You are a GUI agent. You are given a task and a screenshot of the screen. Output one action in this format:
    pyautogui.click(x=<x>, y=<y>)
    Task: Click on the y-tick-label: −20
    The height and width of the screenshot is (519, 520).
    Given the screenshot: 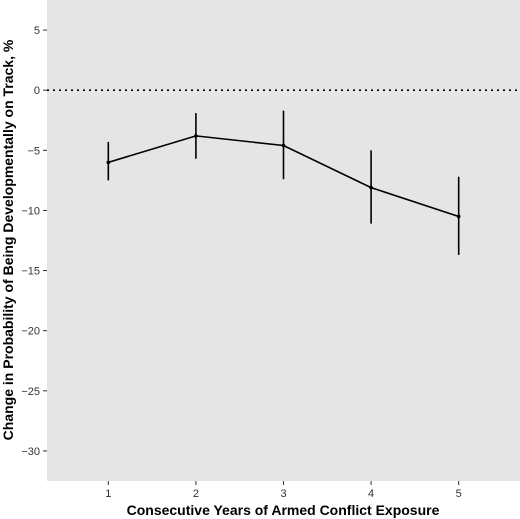 What is the action you would take?
    pyautogui.click(x=30, y=332)
    